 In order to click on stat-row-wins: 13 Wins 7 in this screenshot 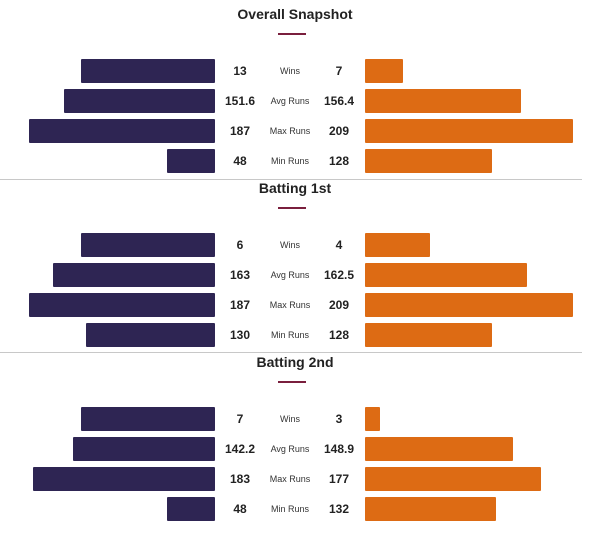, I will do `click(295, 71)`.